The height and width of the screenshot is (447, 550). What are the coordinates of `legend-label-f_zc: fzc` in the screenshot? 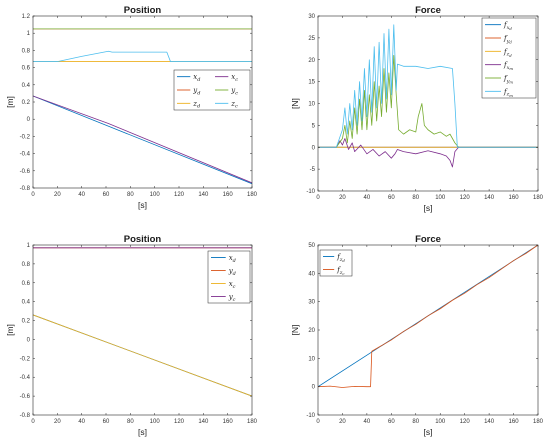 It's located at (340, 271).